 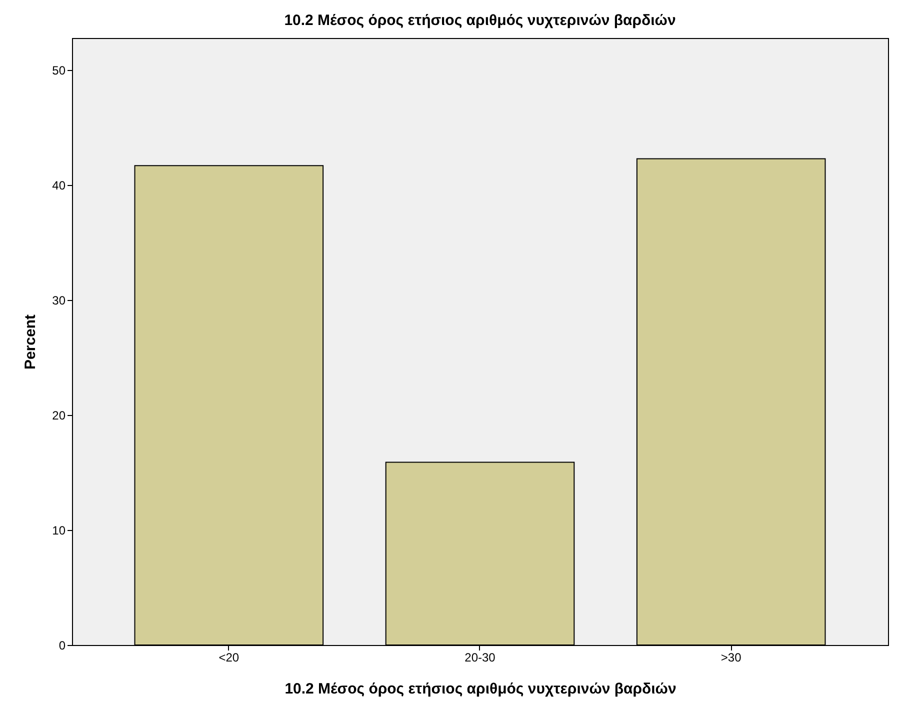 I want to click on y-tick-label: 10, so click(x=59, y=531).